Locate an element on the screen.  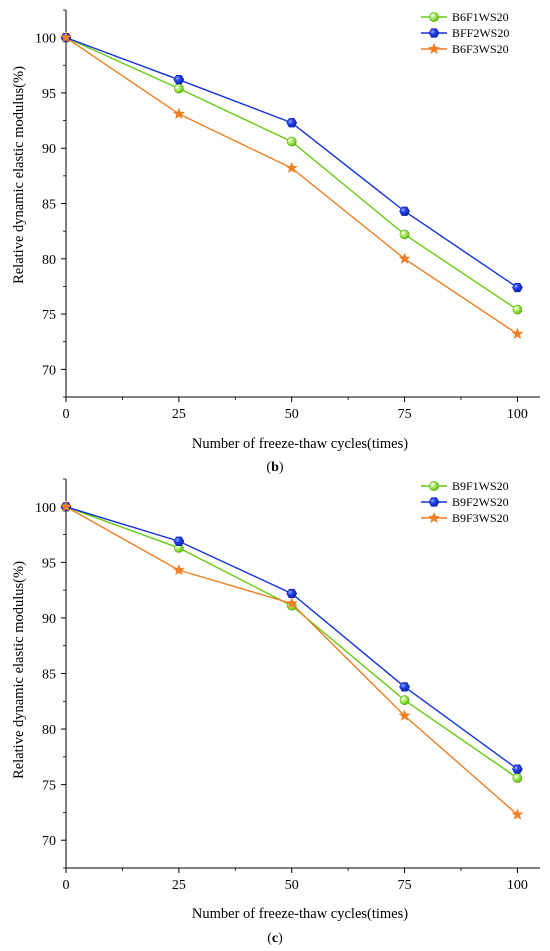
legend-label: B9F3WS20 is located at coordinates (480, 518).